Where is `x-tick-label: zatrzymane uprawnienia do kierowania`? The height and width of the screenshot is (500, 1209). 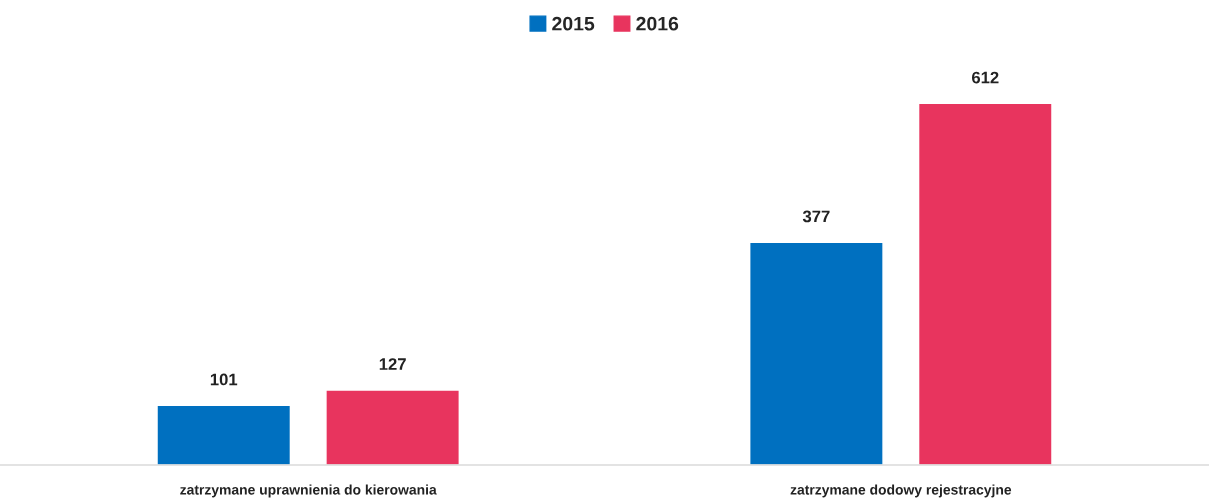 x-tick-label: zatrzymane uprawnienia do kierowania is located at coordinates (308, 491).